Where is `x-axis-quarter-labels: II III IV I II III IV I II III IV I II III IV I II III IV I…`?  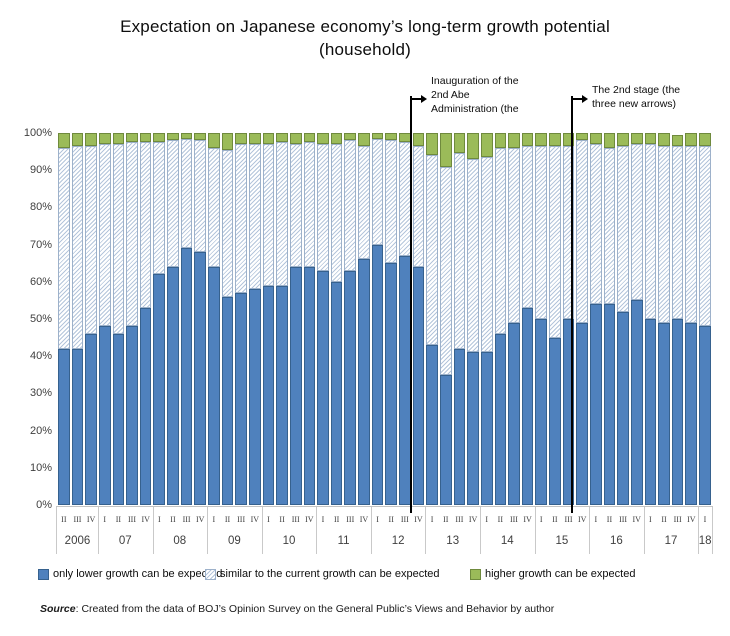
x-axis-quarter-labels: II III IV I II III IV I II III IV I II III IV I II III IV I… is located at coordinates (384, 520).